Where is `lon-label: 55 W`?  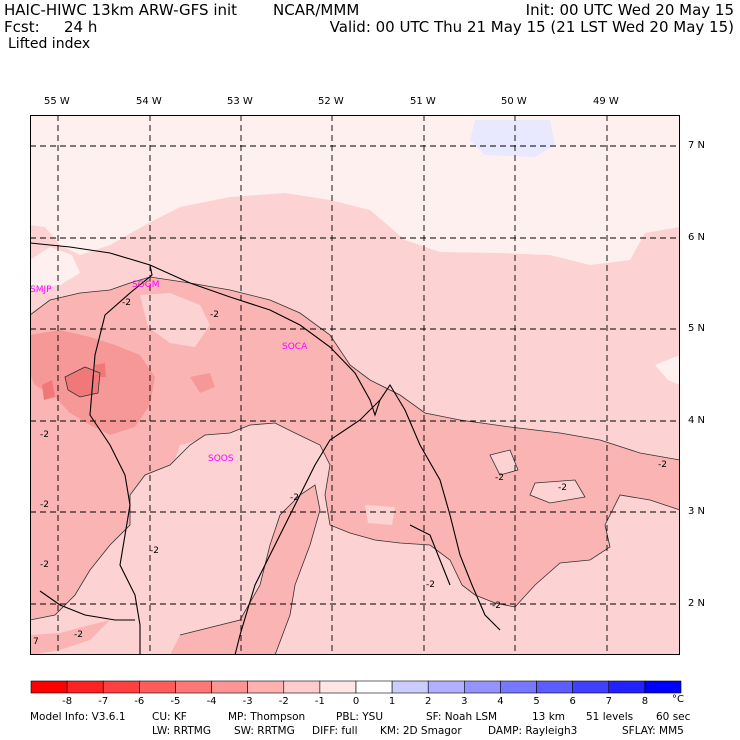 lon-label: 55 W is located at coordinates (57, 101).